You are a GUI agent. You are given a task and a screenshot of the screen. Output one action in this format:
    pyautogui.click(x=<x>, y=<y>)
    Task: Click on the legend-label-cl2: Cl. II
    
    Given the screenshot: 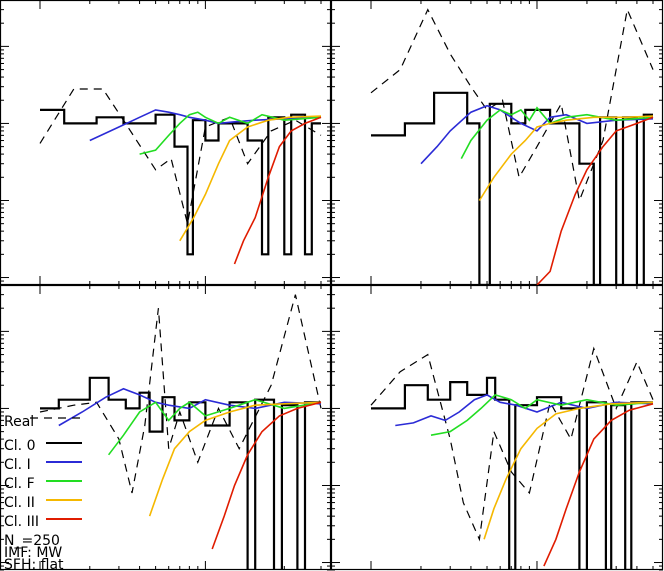 What is the action you would take?
    pyautogui.click(x=19, y=503)
    